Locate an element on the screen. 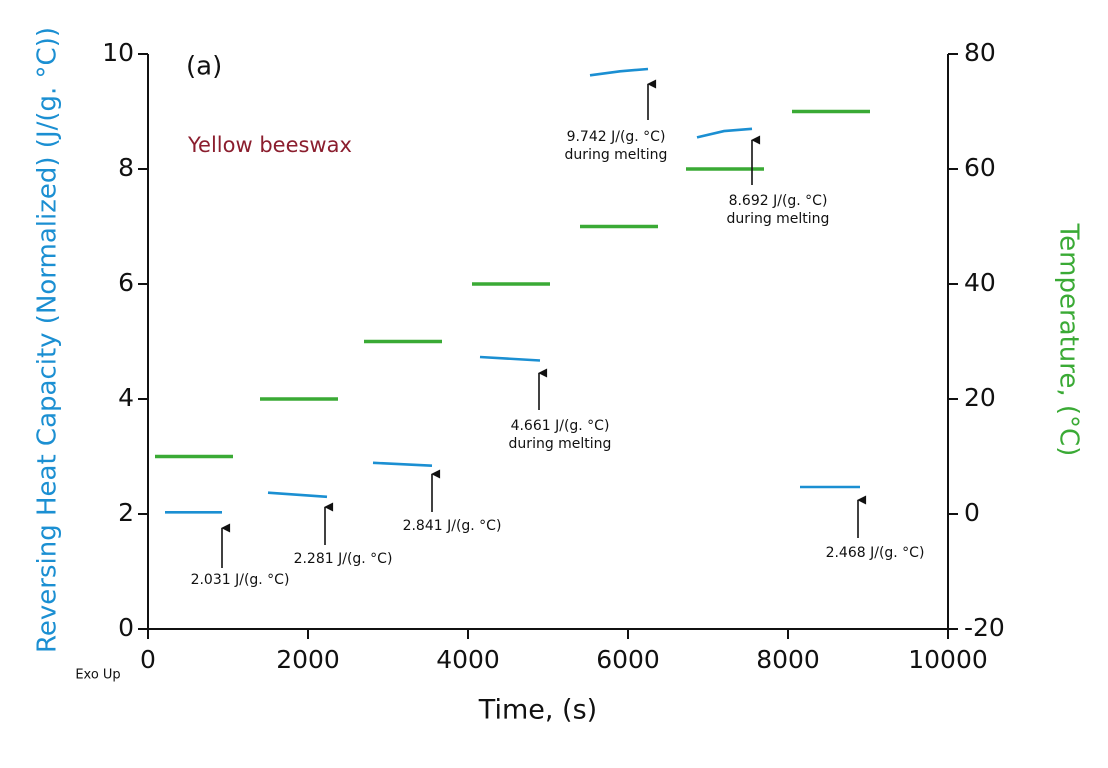  y2-tick-label: 40 is located at coordinates (980, 282).